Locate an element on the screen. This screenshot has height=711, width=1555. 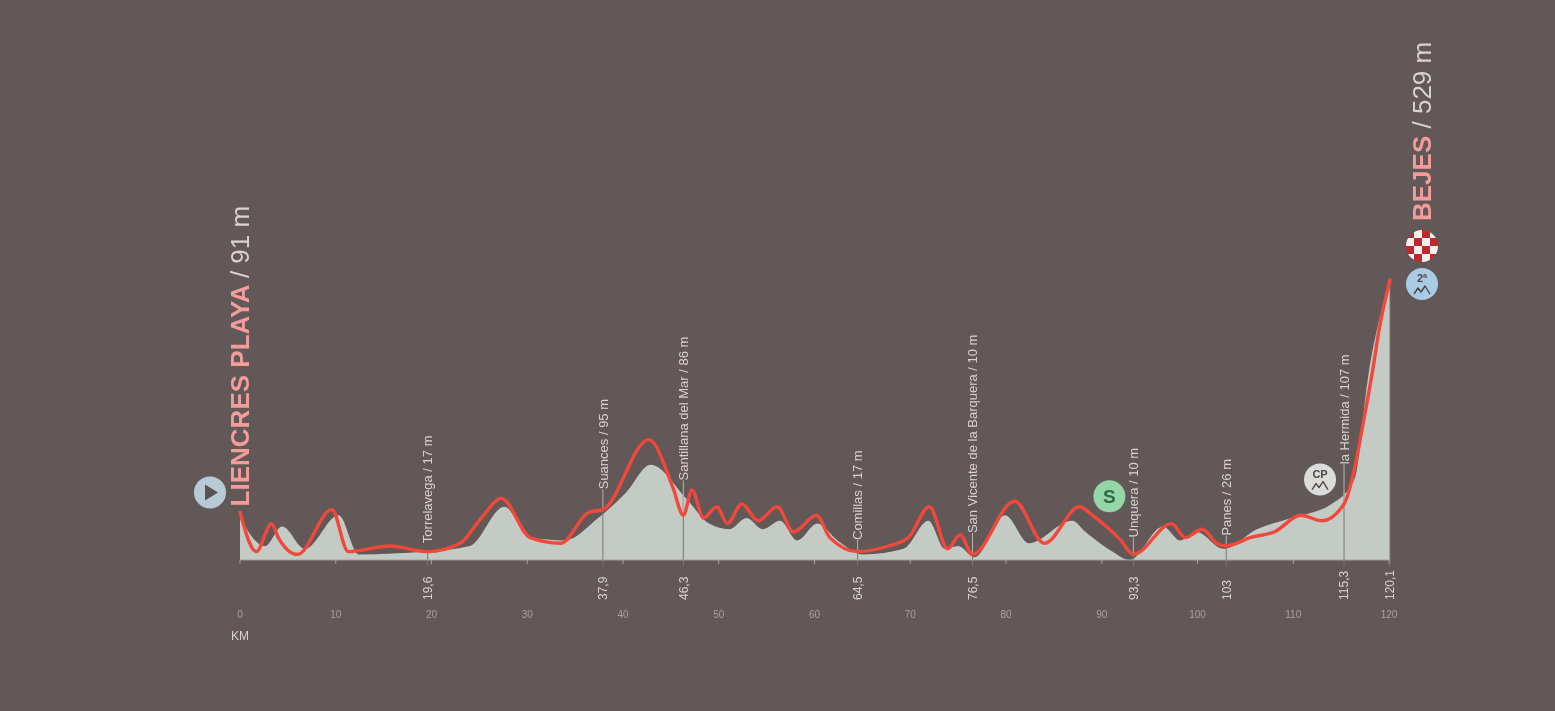
mountain-badge-icon: CP is located at coordinates (1320, 479).